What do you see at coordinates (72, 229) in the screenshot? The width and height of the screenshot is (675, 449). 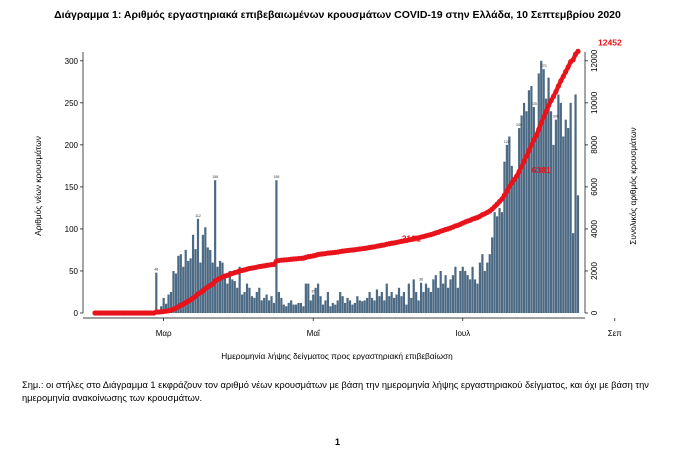 I see `y-tick-label: 100` at bounding box center [72, 229].